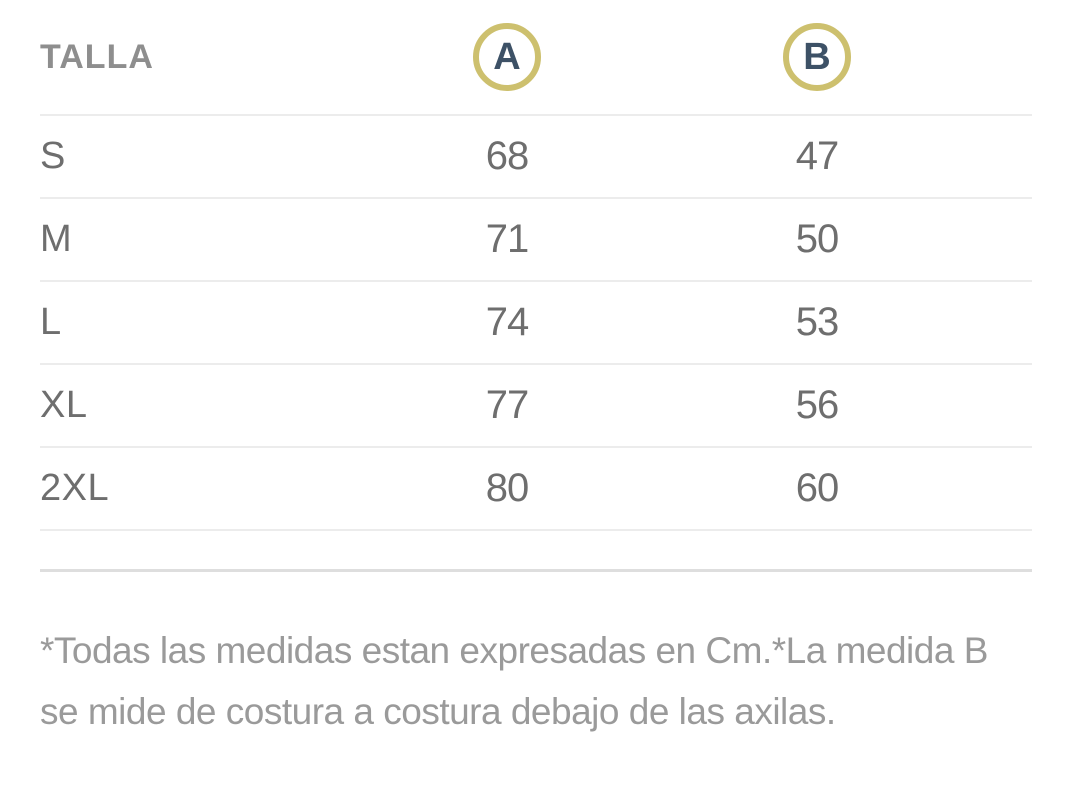 The width and height of the screenshot is (1074, 791). I want to click on table-row: L 74 53, so click(536, 323).